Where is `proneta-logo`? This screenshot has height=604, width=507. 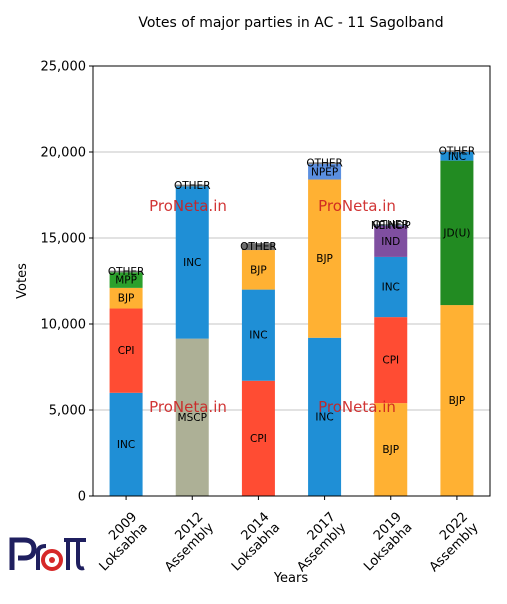 proneta-logo is located at coordinates (47, 554).